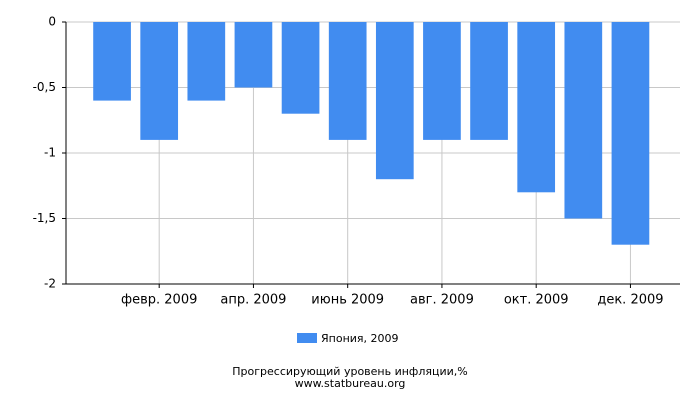 This screenshot has height=400, width=700. I want to click on x-tick-label: дек. 2009, so click(630, 300).